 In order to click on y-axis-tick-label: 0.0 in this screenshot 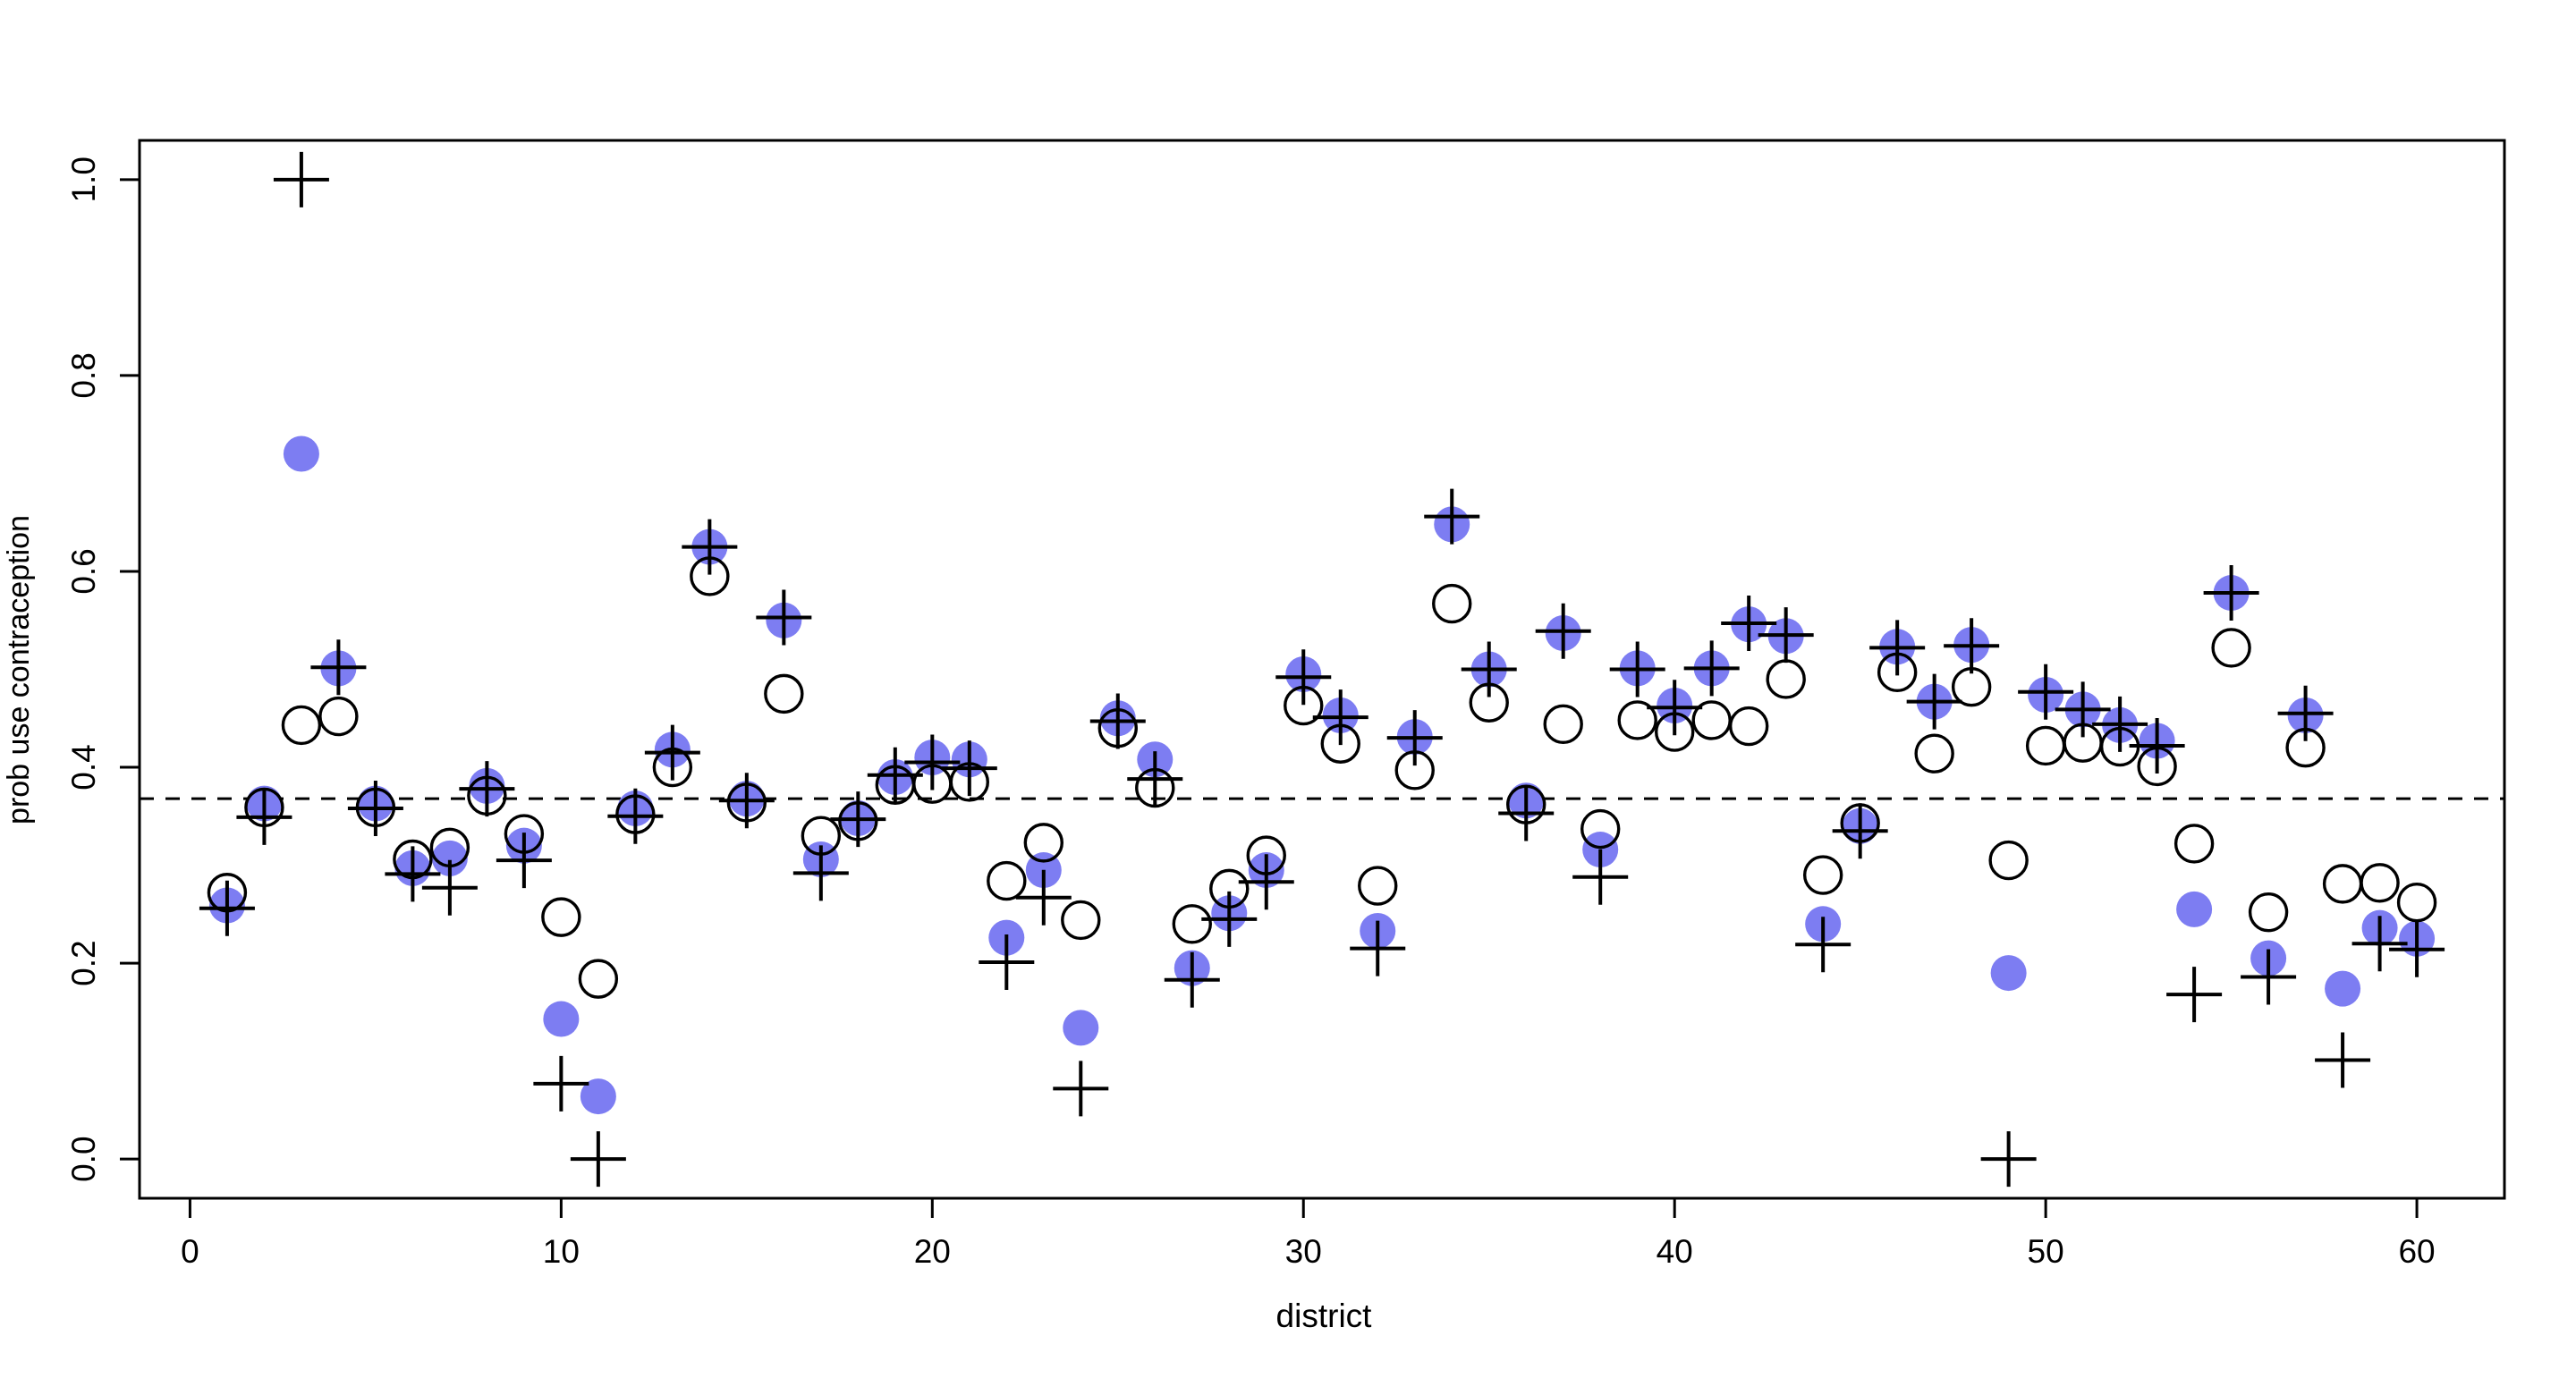, I will do `click(83, 1158)`.